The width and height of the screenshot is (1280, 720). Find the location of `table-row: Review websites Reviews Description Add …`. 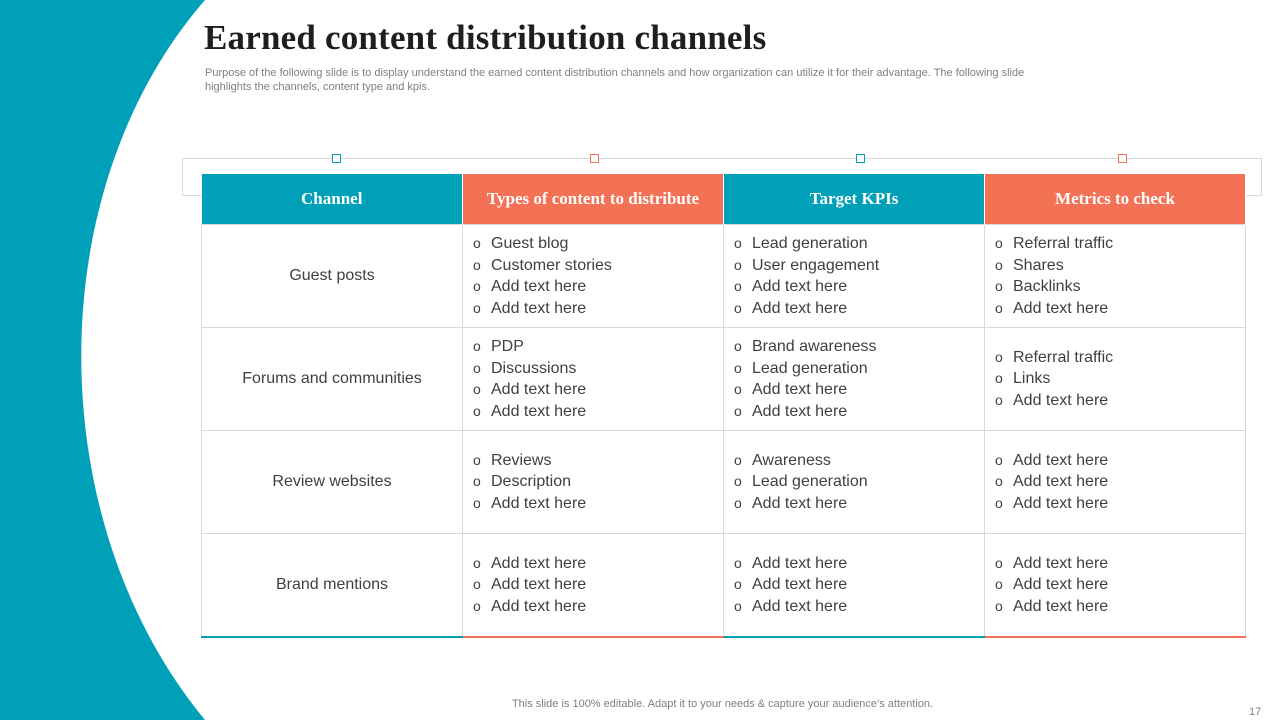

table-row: Review websites Reviews Description Add … is located at coordinates (723, 482).